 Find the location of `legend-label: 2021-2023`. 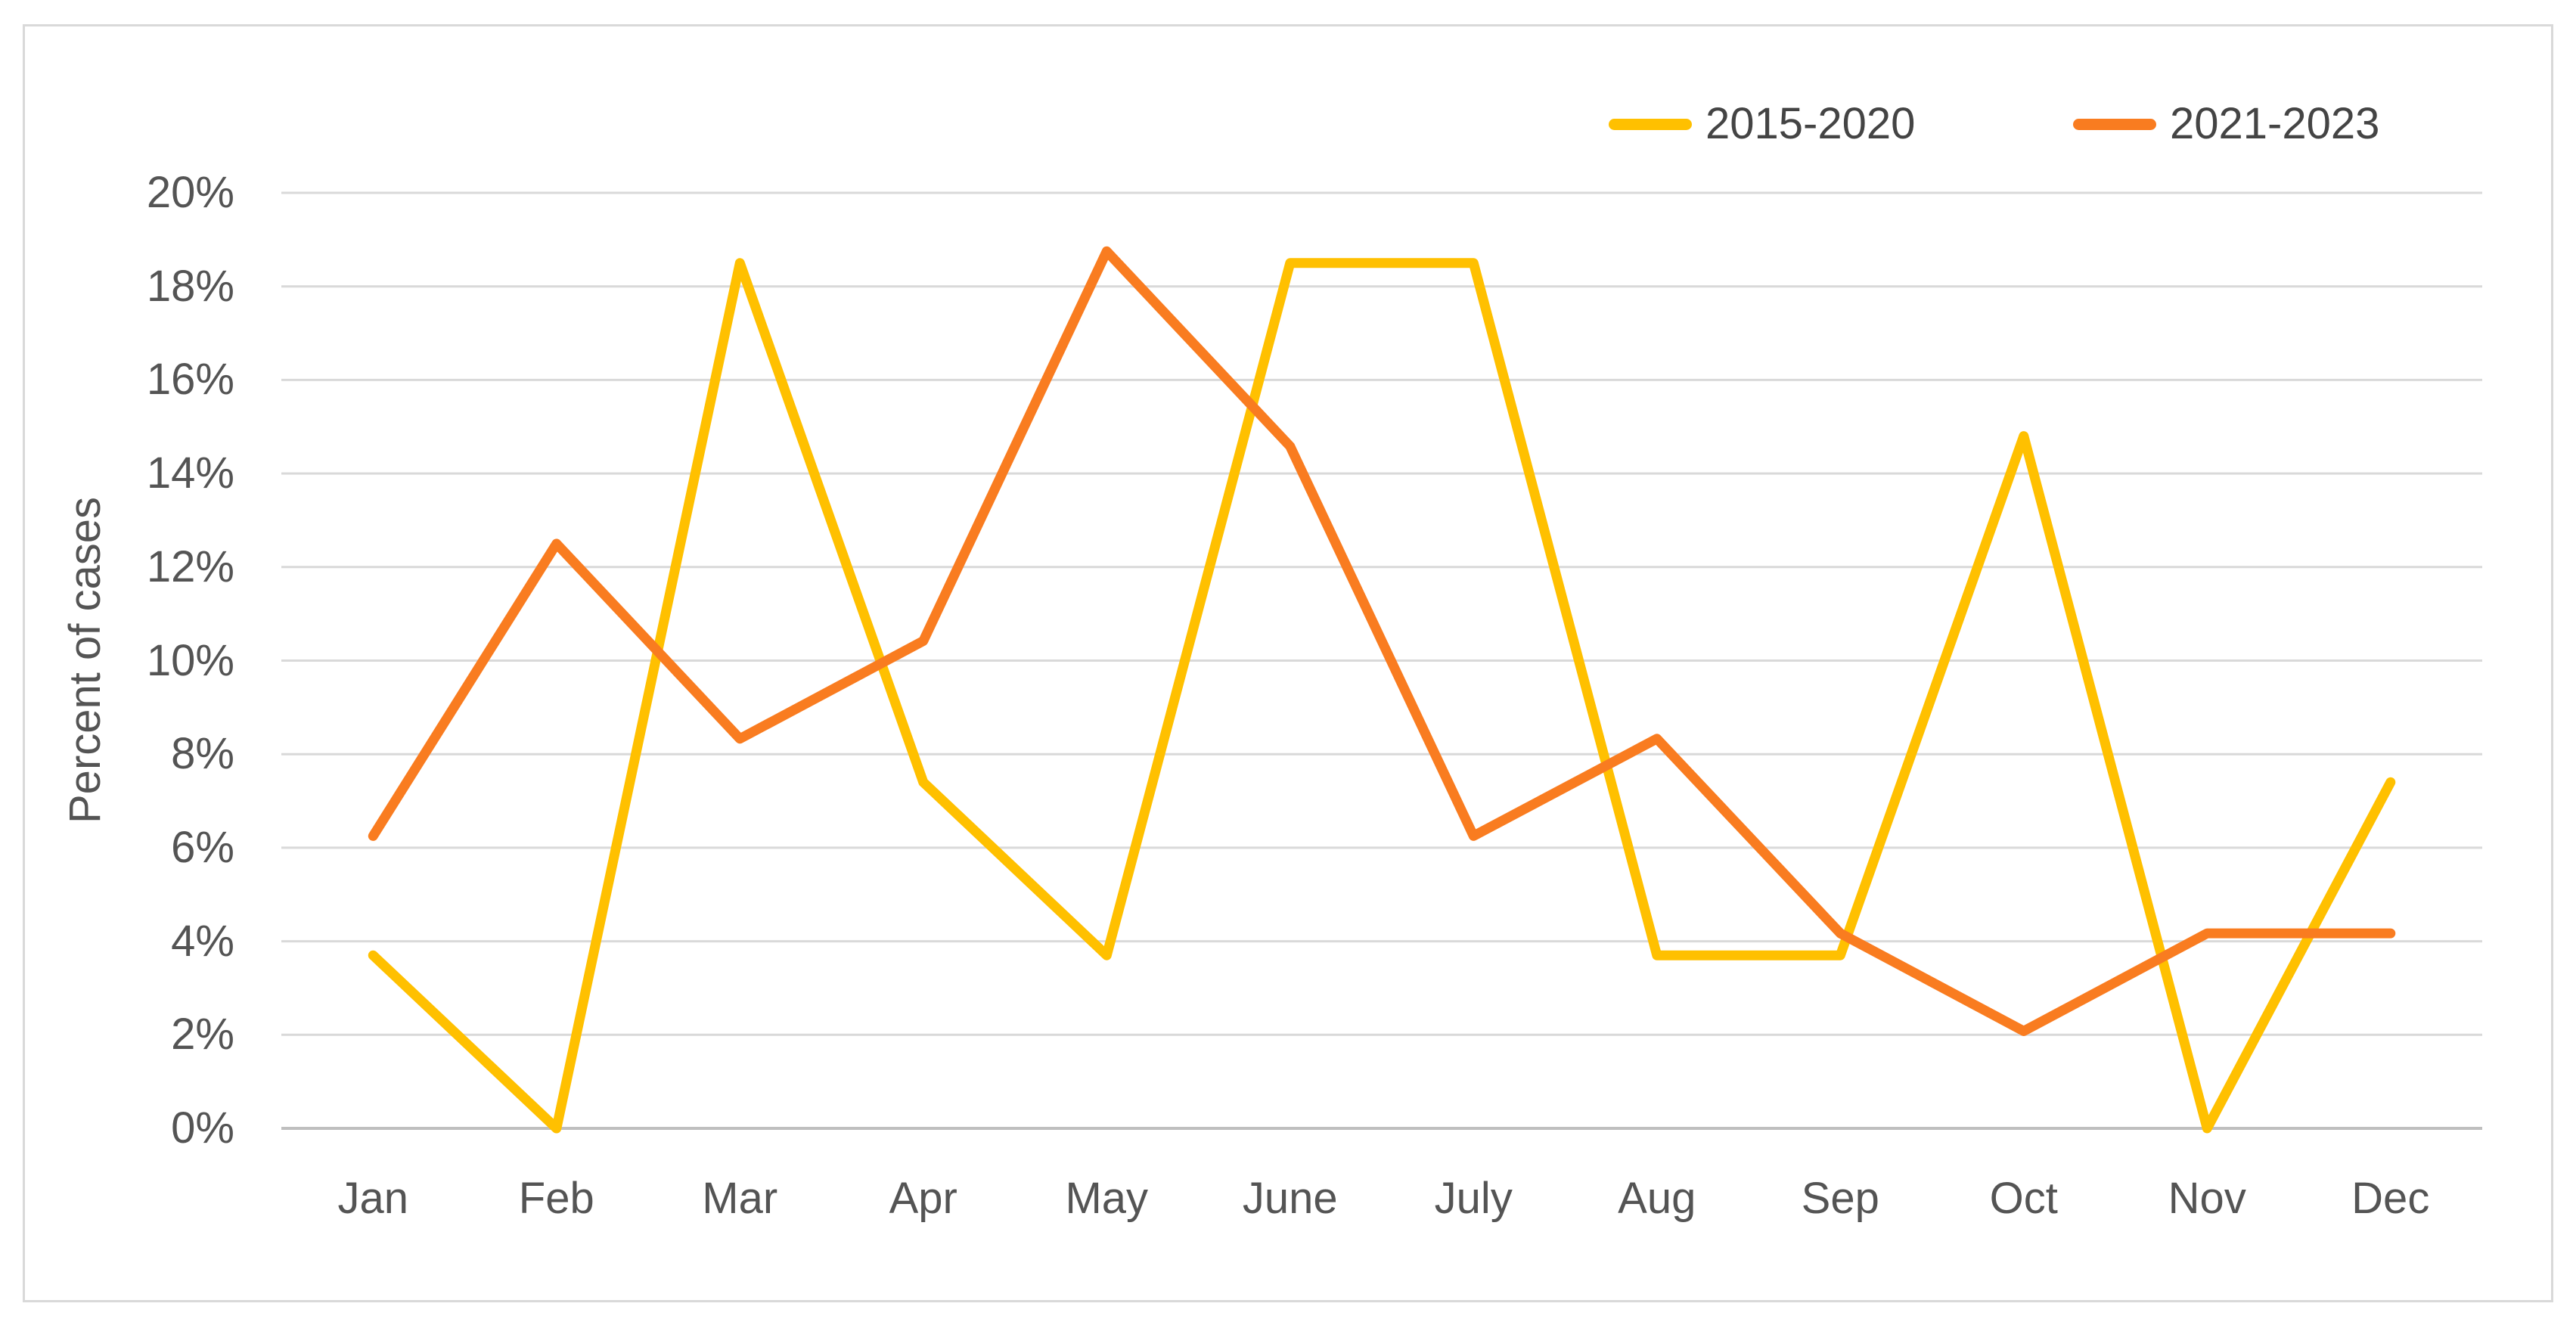

legend-label: 2021-2023 is located at coordinates (2275, 124).